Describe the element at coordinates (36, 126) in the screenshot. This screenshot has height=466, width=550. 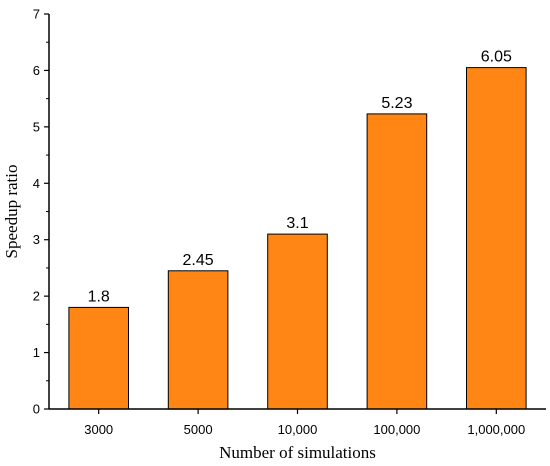
I see `y-tick-label-5: 5` at that location.